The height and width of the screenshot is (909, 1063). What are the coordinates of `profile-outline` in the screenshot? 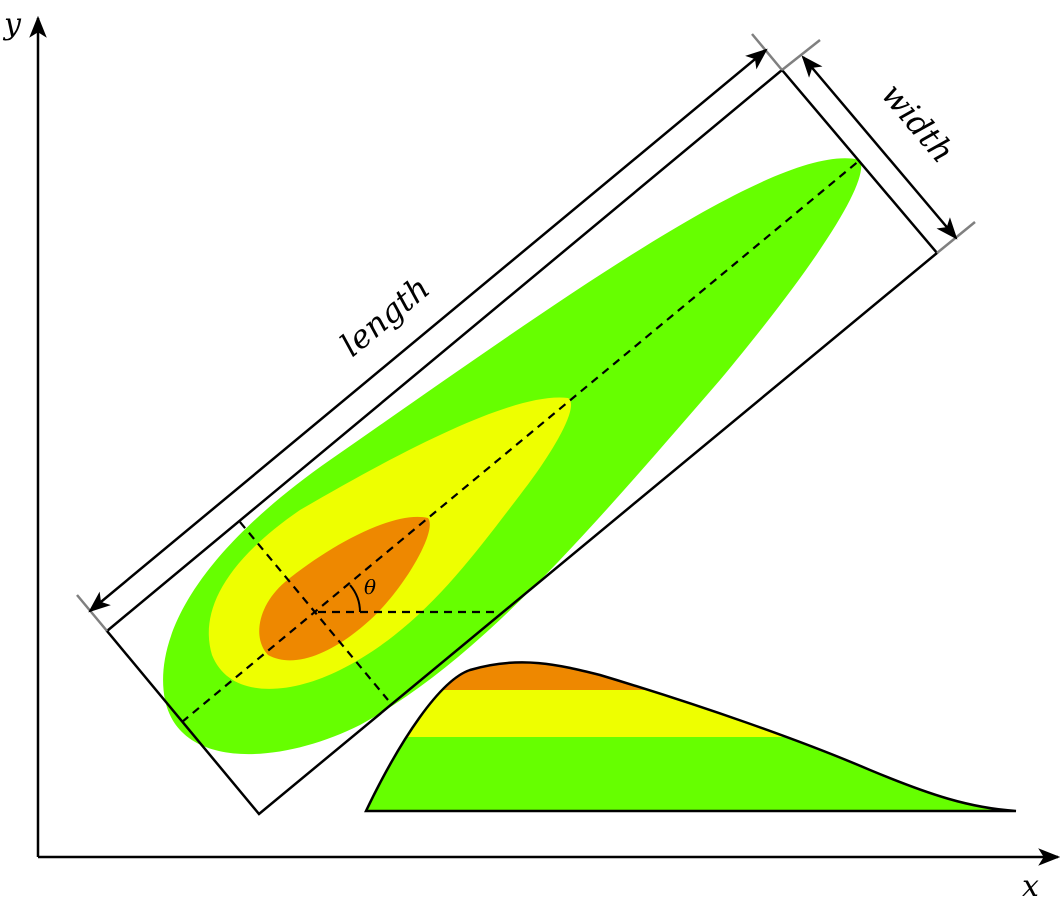 It's located at (690, 737).